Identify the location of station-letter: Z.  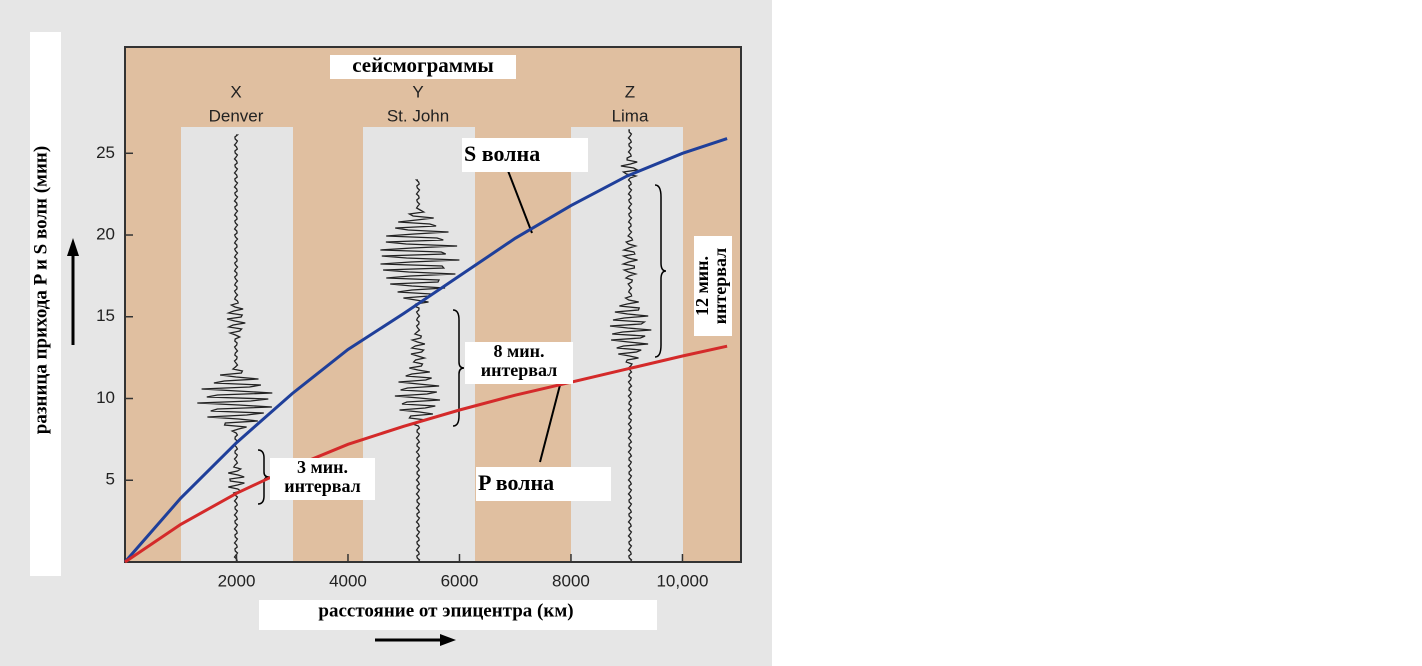
(630, 91).